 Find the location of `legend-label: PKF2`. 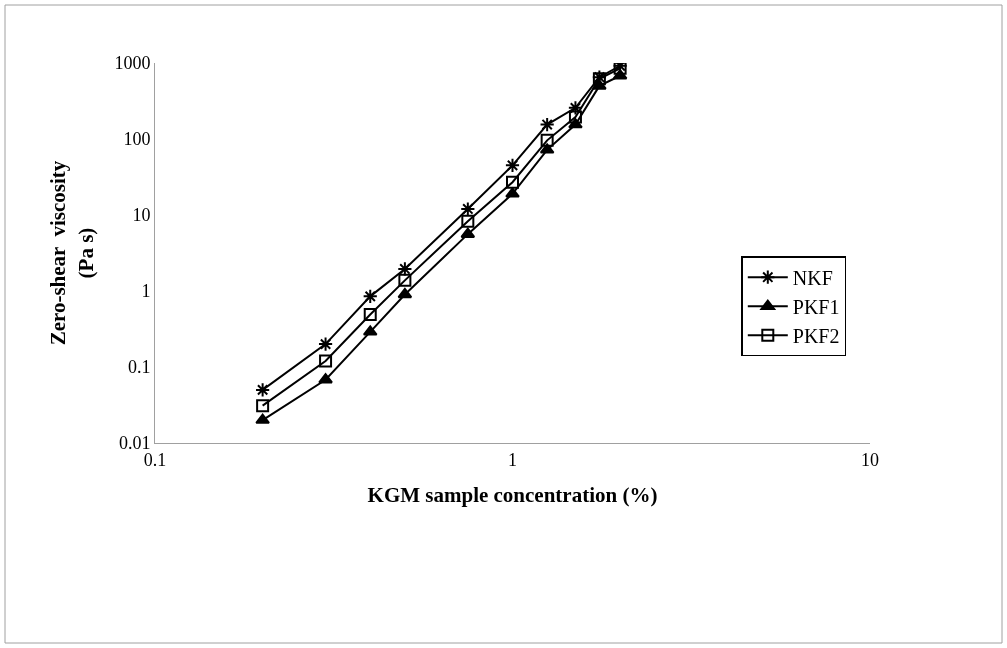

legend-label: PKF2 is located at coordinates (816, 336).